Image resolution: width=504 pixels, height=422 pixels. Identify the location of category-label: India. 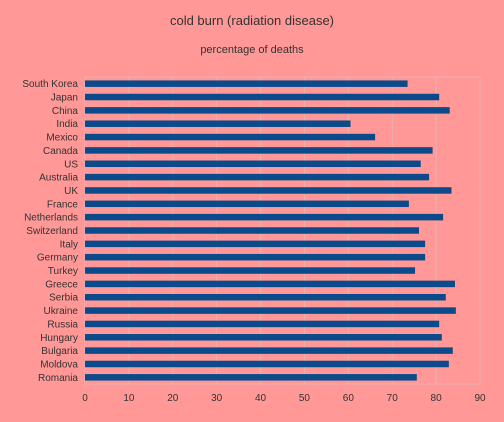
(67, 124).